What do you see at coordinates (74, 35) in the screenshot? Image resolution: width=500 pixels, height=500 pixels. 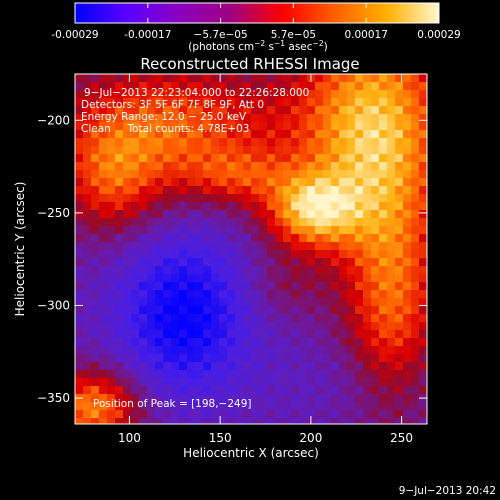 I see `colorbar-tick-label: -0.00029` at bounding box center [74, 35].